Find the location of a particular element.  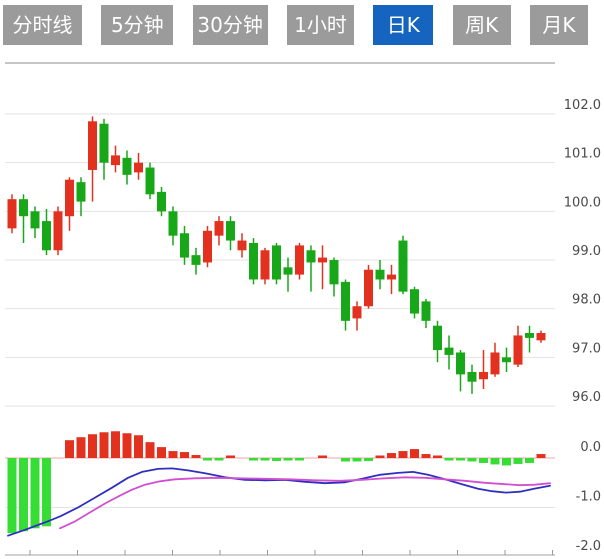

svg-text: 99.0 is located at coordinates (586, 251).